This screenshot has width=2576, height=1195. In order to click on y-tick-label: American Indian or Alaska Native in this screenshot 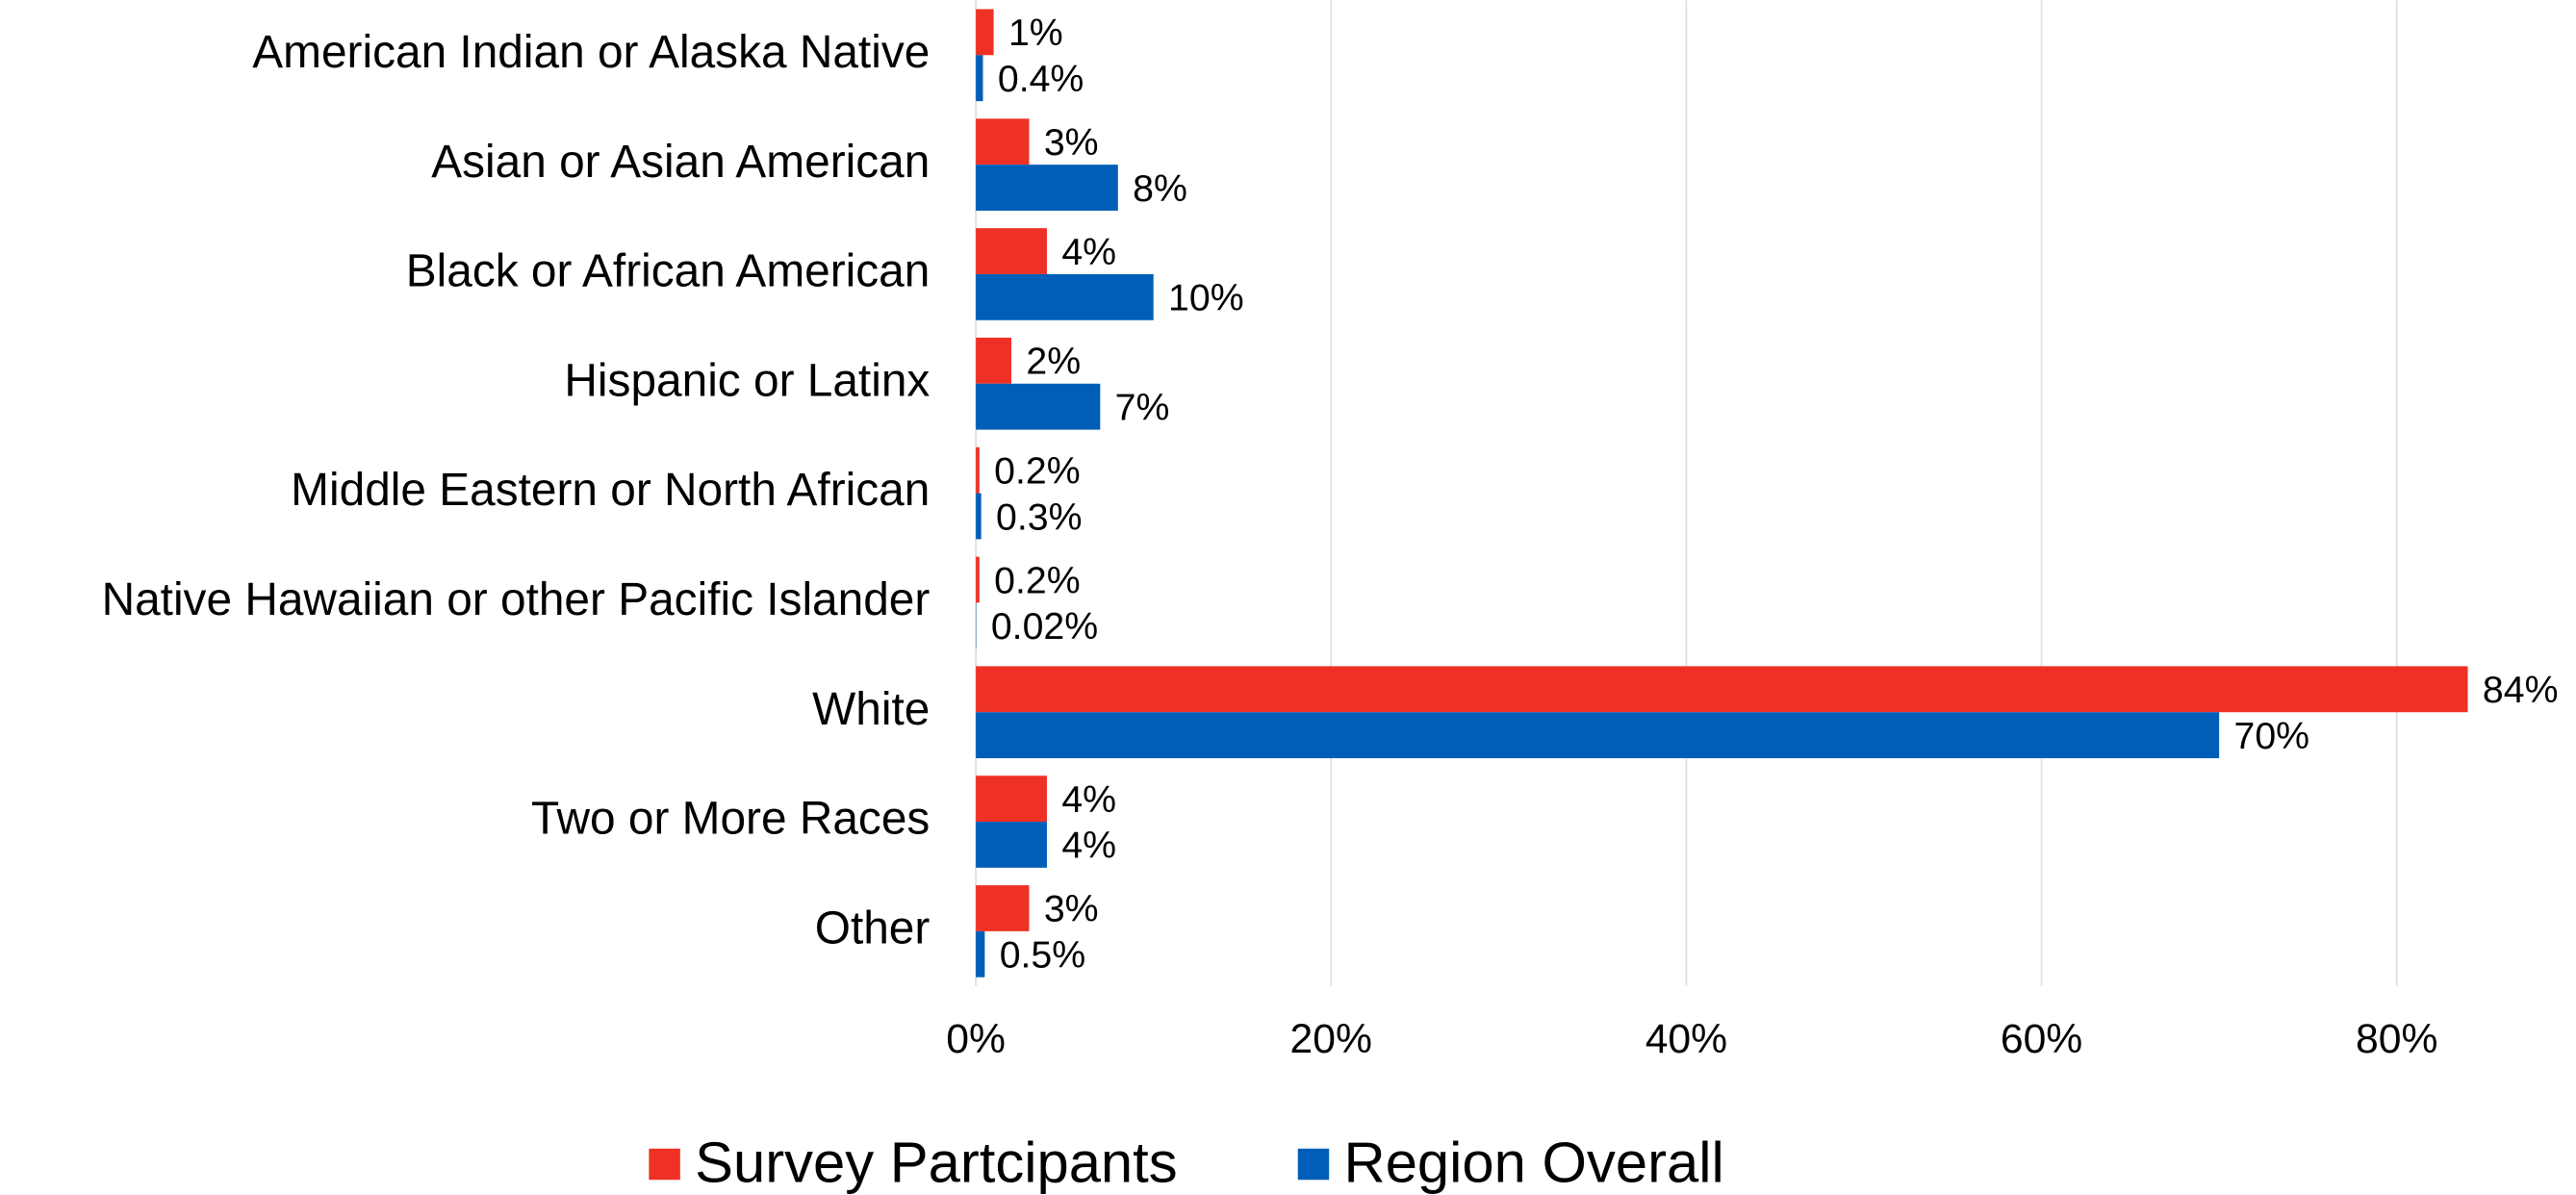, I will do `click(591, 53)`.